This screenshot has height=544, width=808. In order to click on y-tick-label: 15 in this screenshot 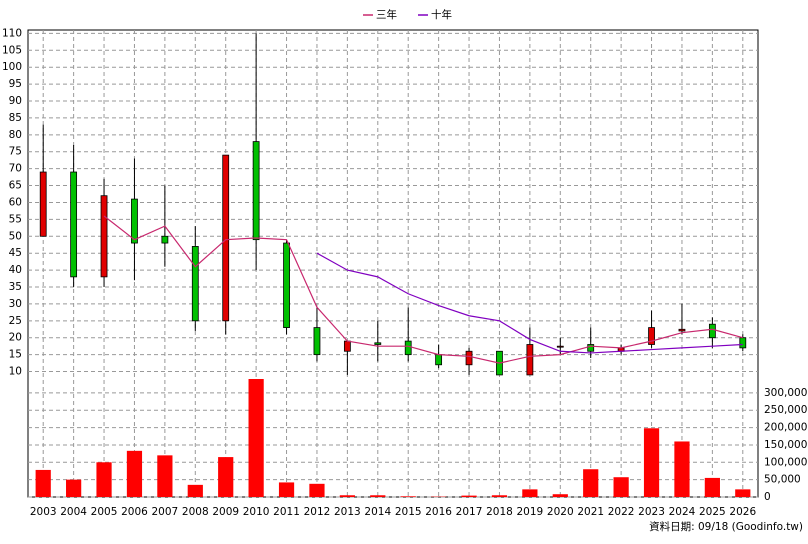, I will do `click(15, 355)`.